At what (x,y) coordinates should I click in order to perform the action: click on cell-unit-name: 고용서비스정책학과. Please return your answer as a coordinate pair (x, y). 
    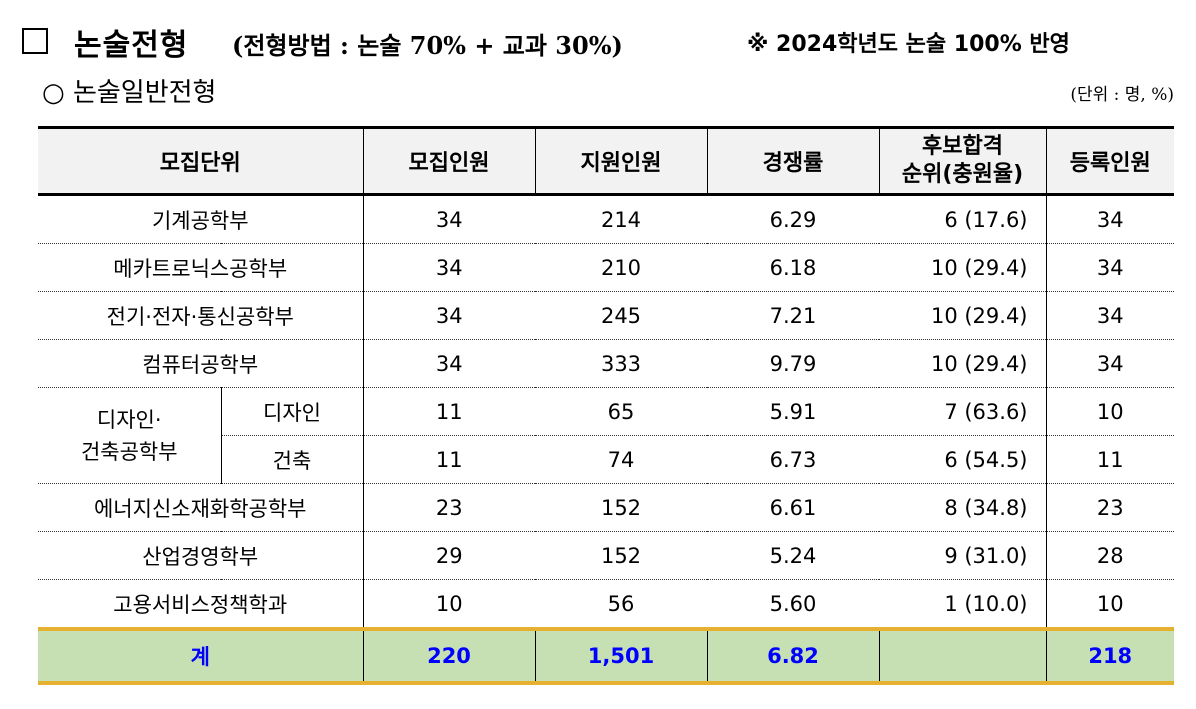
    Looking at the image, I should click on (200, 604).